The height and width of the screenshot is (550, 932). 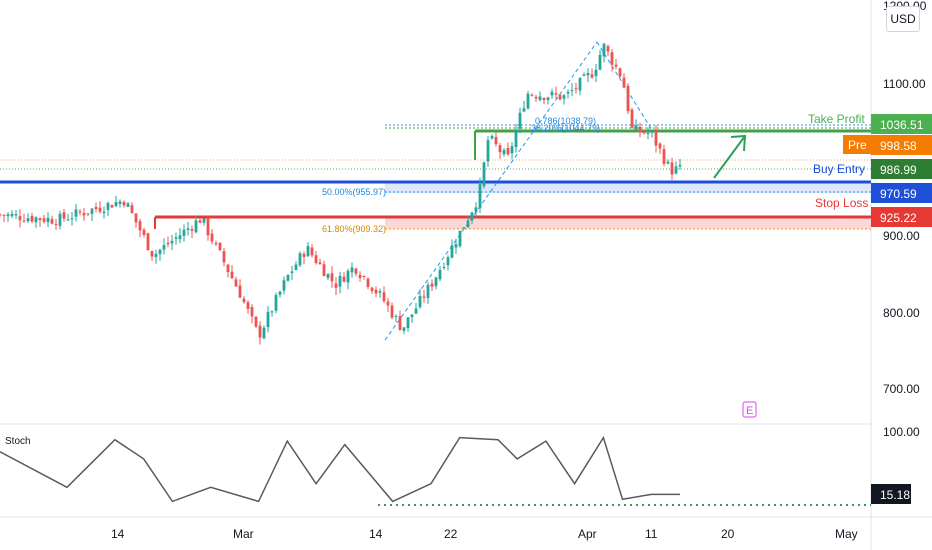 I want to click on currency-selector: USD, so click(x=903, y=19).